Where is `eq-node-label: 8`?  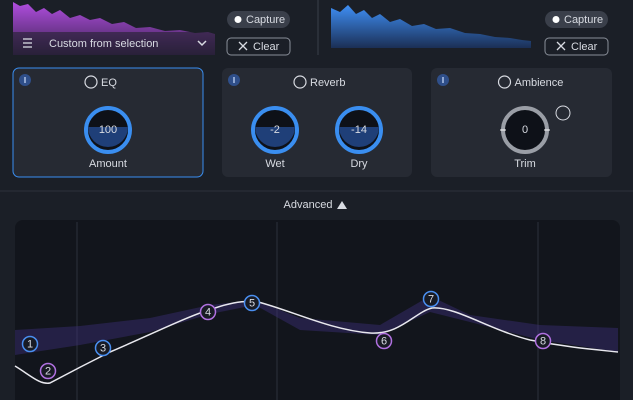
eq-node-label: 8 is located at coordinates (543, 341).